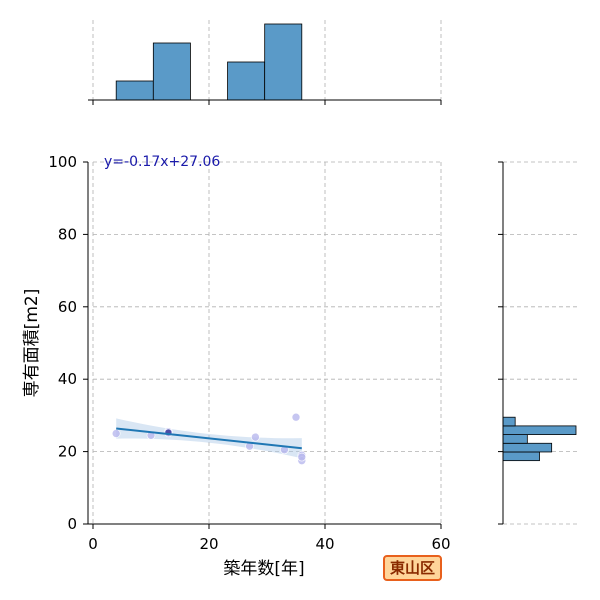 This screenshot has width=600, height=600. Describe the element at coordinates (263, 569) in the screenshot. I see `x-axis-label: 築年数[年]` at that location.